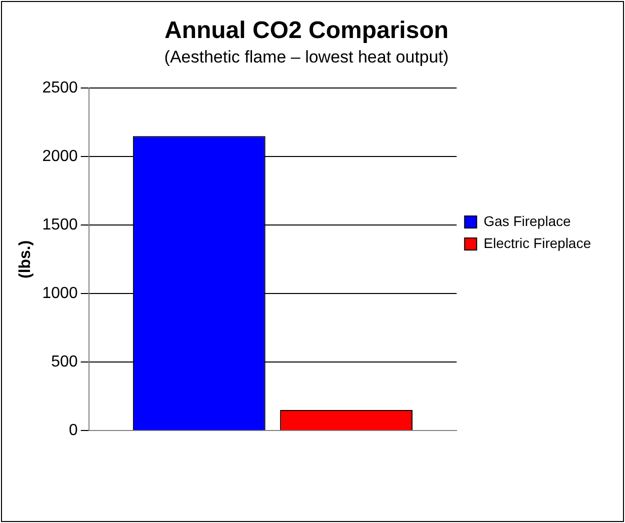 Image resolution: width=625 pixels, height=523 pixels. I want to click on y-axis-title: (lbs.), so click(25, 259).